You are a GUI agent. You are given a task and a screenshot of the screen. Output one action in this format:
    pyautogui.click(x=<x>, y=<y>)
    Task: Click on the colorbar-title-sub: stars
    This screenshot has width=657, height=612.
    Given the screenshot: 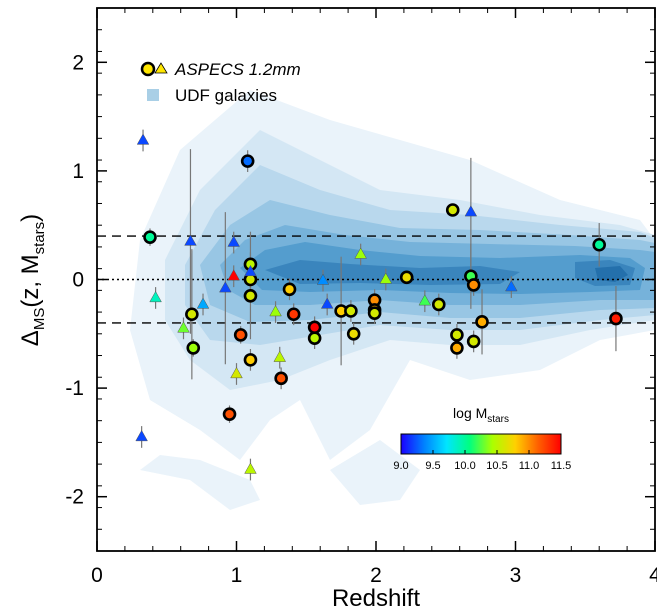 What is the action you would take?
    pyautogui.click(x=498, y=419)
    